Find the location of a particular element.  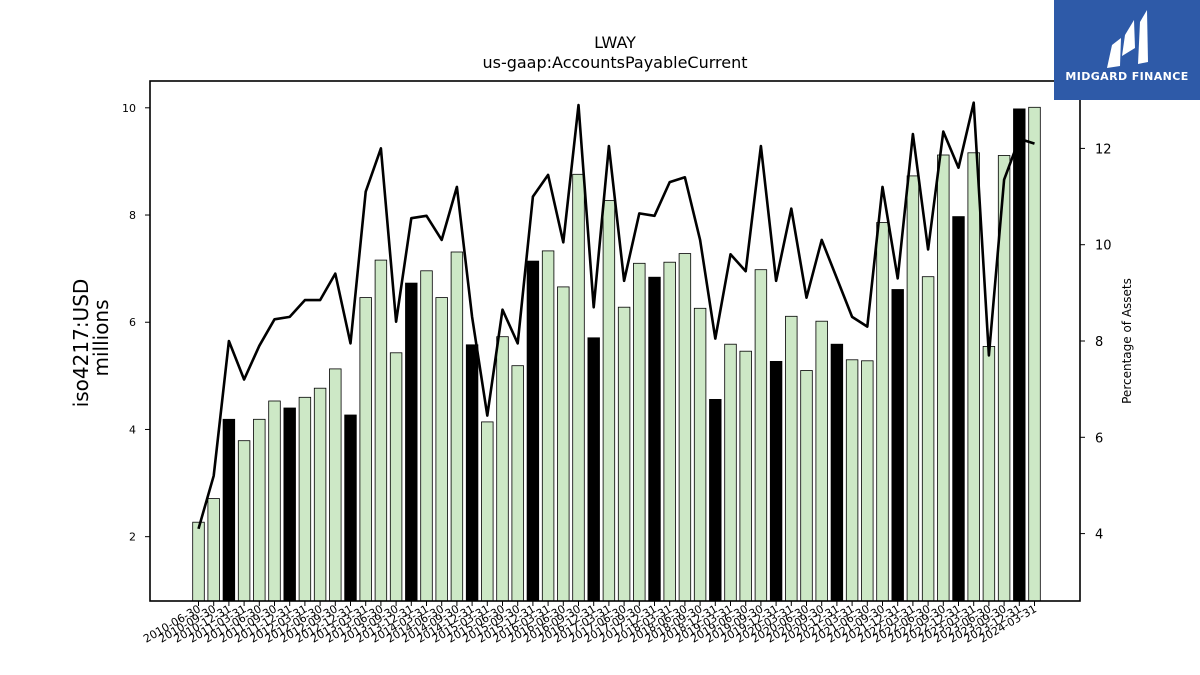

y-axis-left-label-line-2: millions is located at coordinates (101, 337).